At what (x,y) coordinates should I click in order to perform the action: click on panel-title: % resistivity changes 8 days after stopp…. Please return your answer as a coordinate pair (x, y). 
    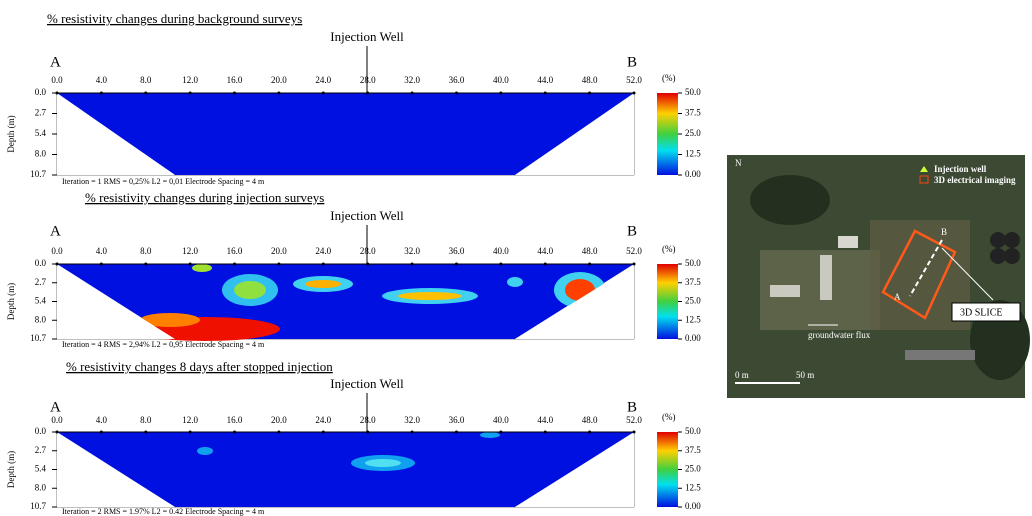
    Looking at the image, I should click on (199, 366).